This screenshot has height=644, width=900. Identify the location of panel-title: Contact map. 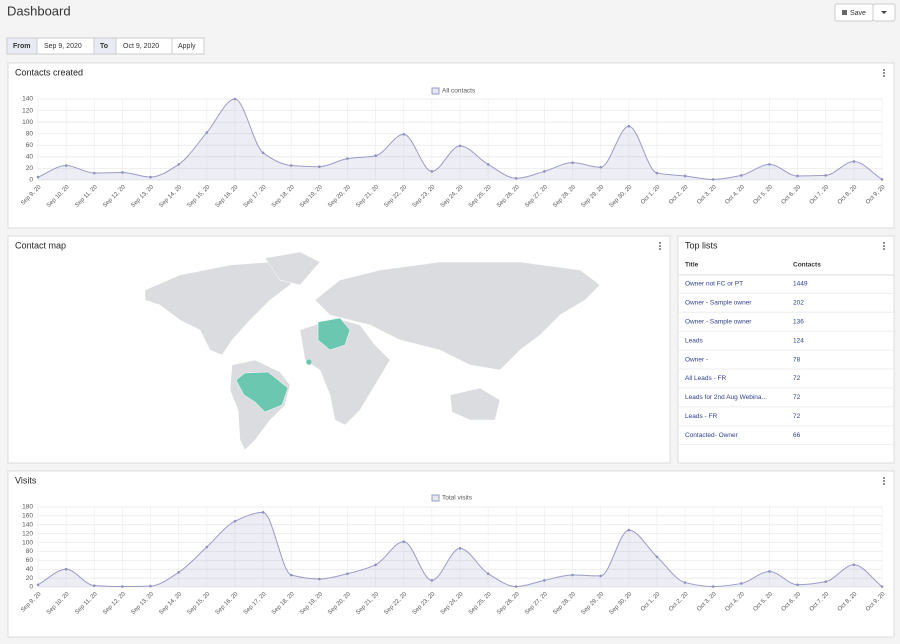
(40, 245).